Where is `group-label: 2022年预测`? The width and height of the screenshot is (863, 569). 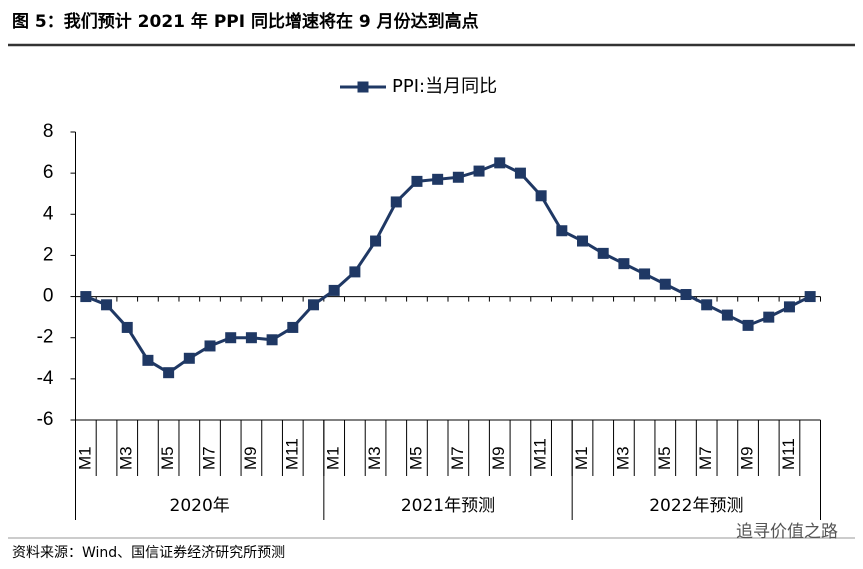 group-label: 2022年预测 is located at coordinates (696, 506).